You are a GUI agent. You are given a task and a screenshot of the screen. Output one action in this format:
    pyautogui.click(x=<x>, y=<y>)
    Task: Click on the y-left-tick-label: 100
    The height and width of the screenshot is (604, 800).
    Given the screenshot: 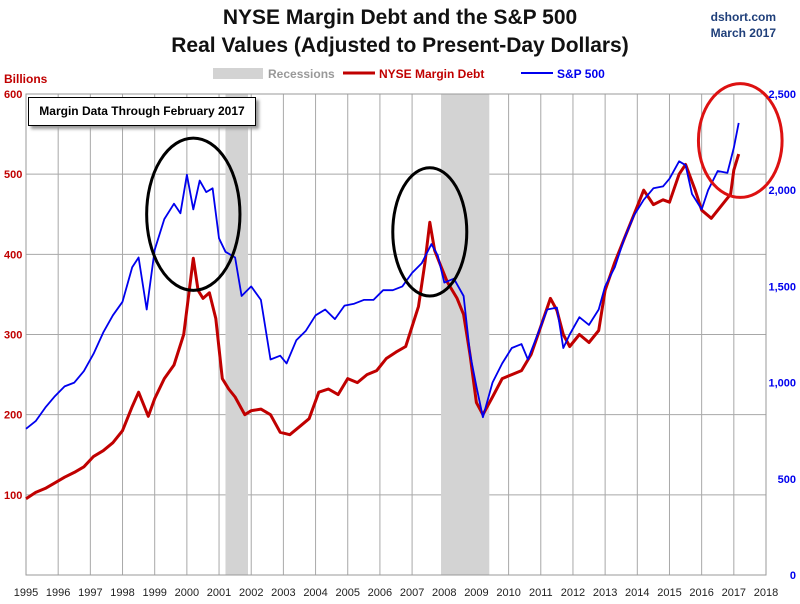 What is the action you would take?
    pyautogui.click(x=13, y=496)
    